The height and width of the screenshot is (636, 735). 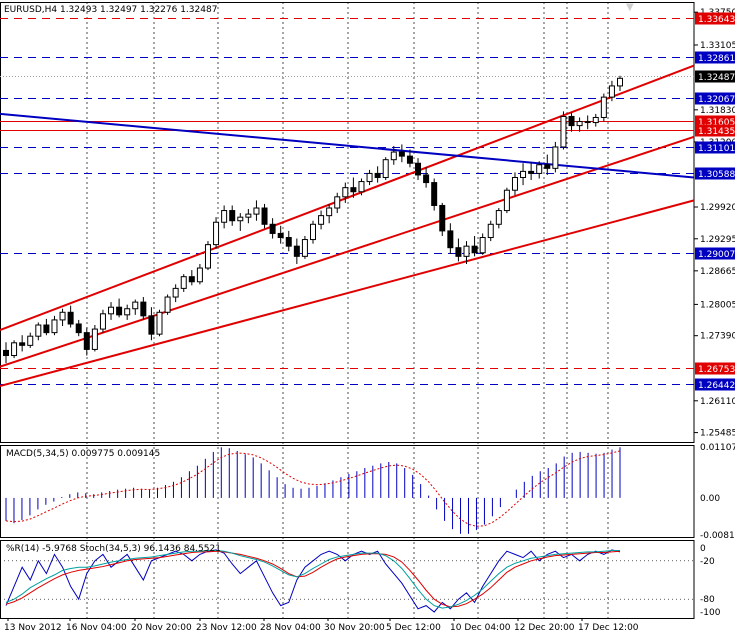 I want to click on time-axis-label: 30 Nov 20:00, so click(x=354, y=628).